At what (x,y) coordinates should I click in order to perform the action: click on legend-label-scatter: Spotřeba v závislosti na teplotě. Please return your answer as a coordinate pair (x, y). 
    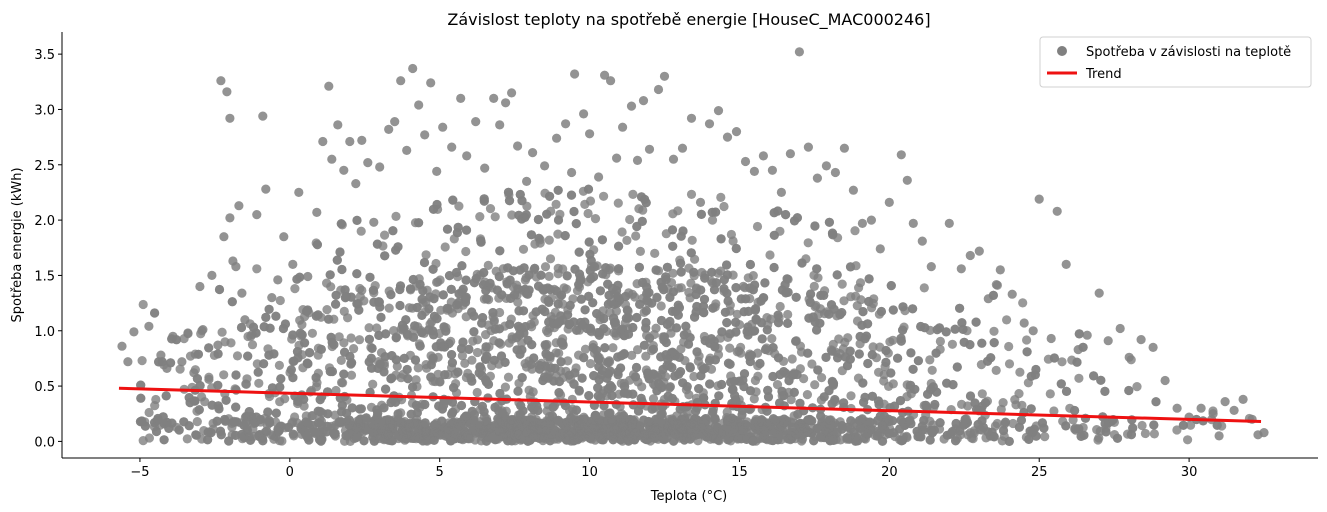
    Looking at the image, I should click on (1188, 52).